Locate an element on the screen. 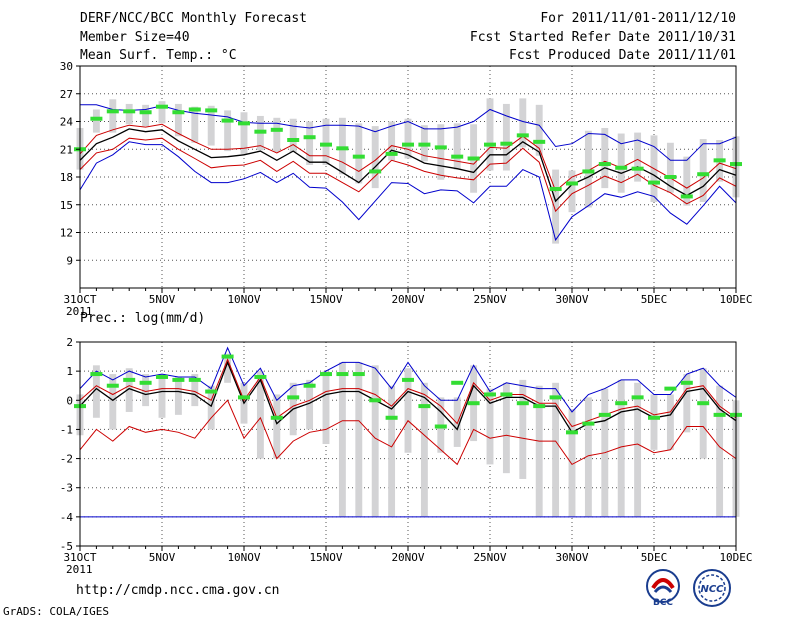 The width and height of the screenshot is (800, 619). y-tick-label: 2 is located at coordinates (69, 342).